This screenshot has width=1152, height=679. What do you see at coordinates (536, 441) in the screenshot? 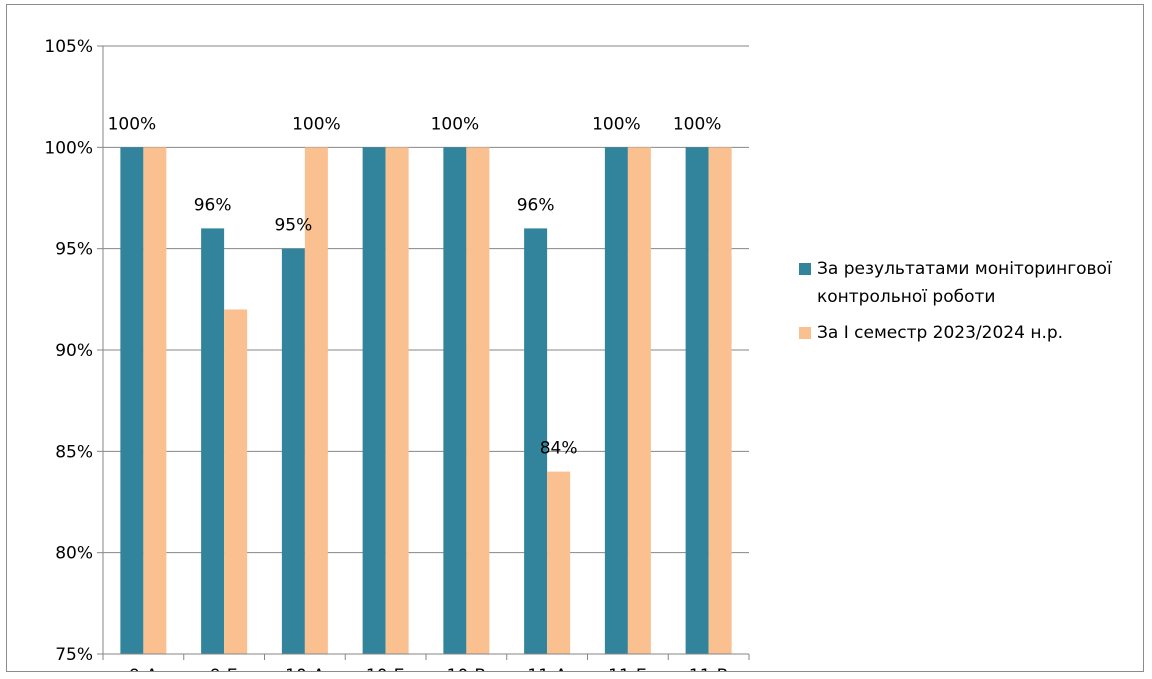
I see `bar-11-А-series-1` at bounding box center [536, 441].